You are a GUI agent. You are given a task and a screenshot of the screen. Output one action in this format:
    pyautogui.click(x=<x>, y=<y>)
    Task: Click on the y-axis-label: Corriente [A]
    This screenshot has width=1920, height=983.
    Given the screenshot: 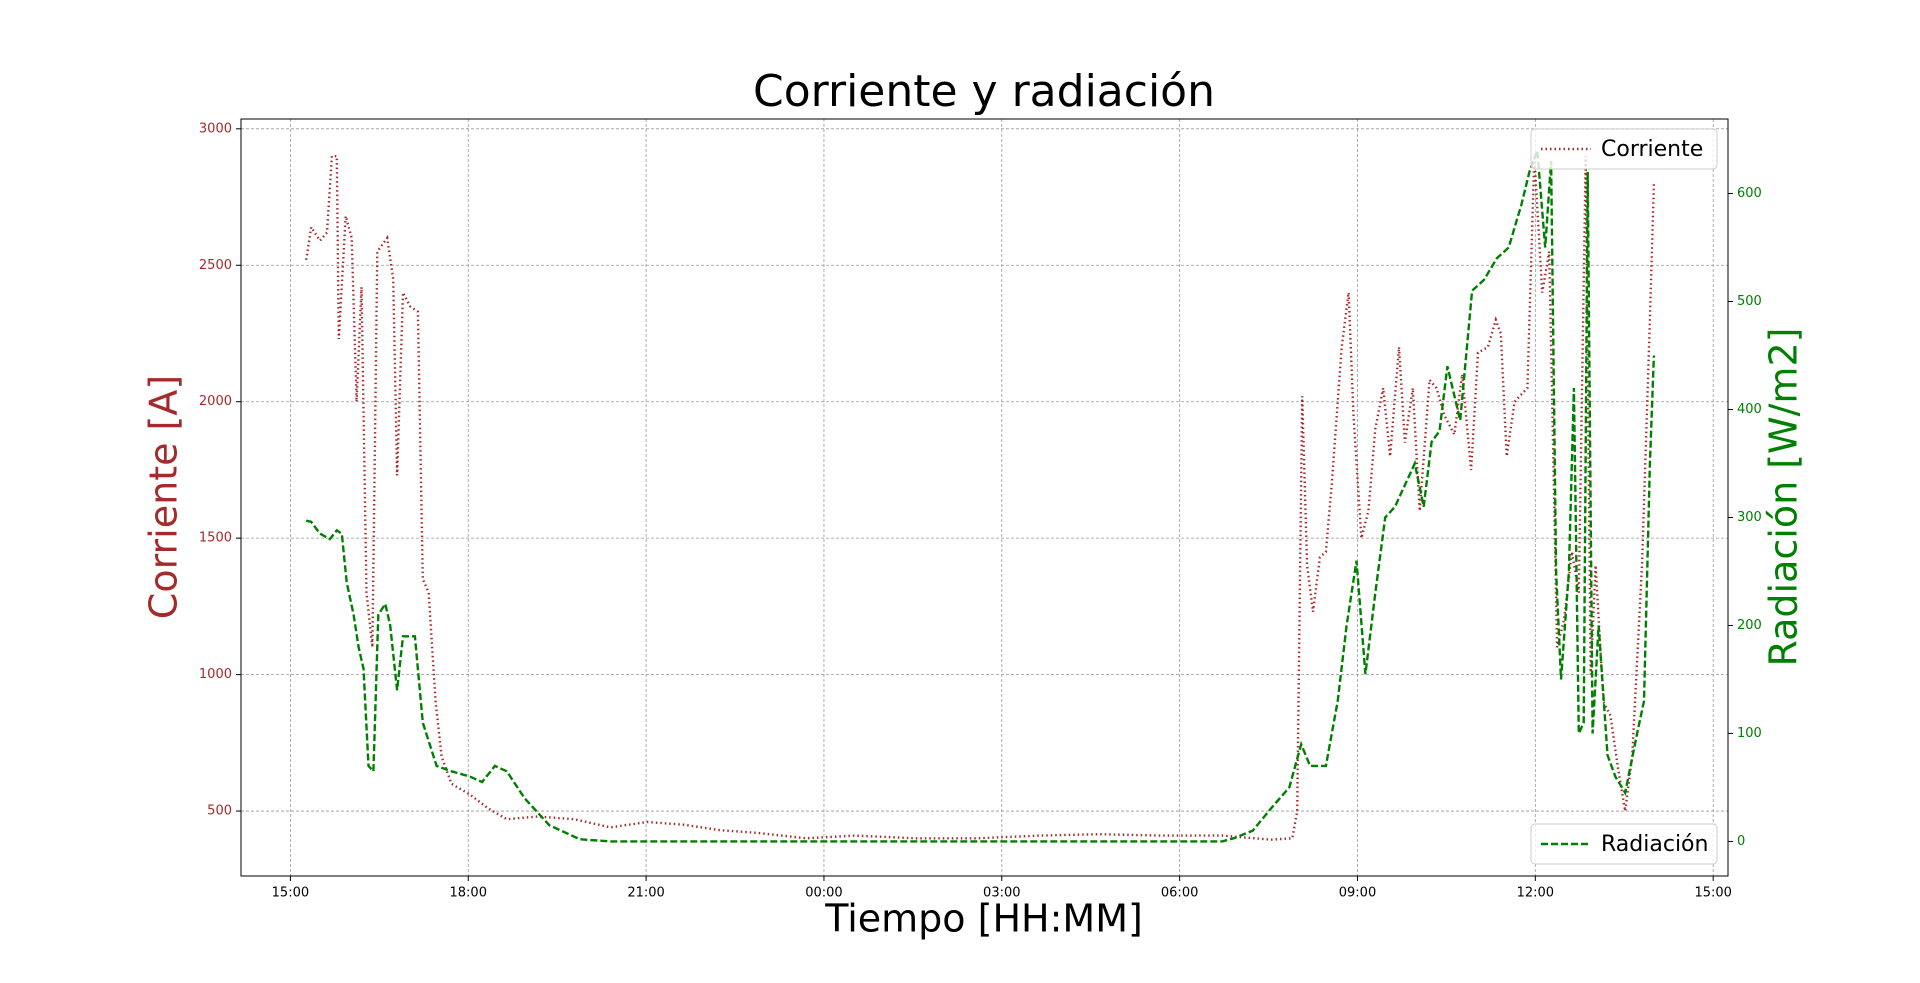 What is the action you would take?
    pyautogui.click(x=164, y=497)
    